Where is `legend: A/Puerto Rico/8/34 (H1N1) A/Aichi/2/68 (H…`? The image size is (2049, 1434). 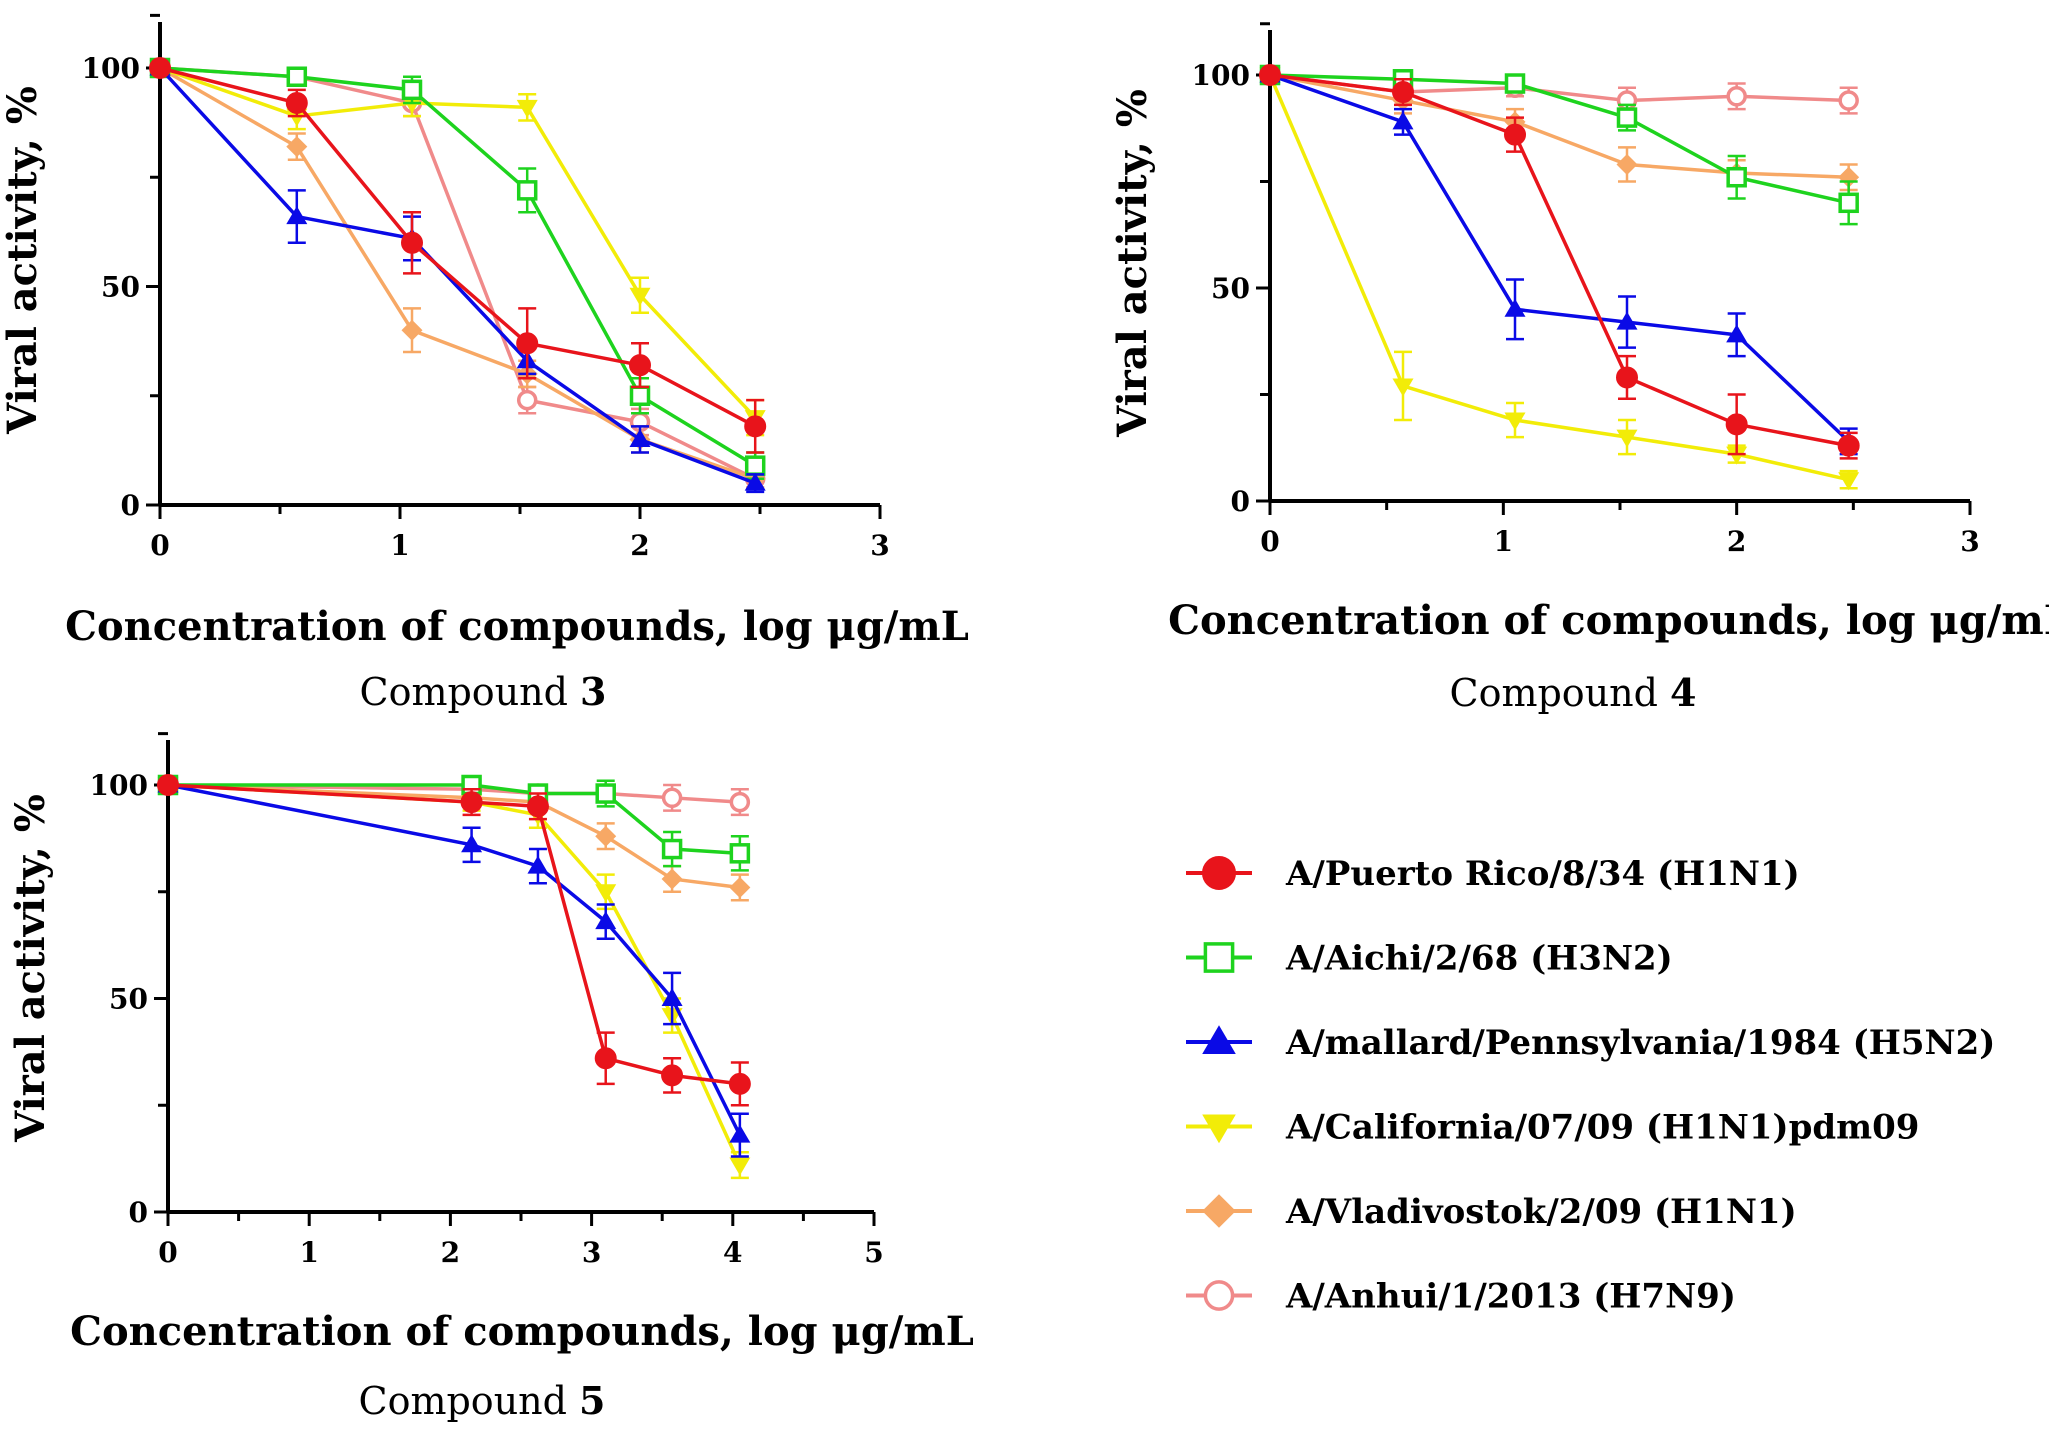
legend: A/Puerto Rico/8/34 (H1N1) A/Aichi/2/68 (H… is located at coordinates (1590, 1085).